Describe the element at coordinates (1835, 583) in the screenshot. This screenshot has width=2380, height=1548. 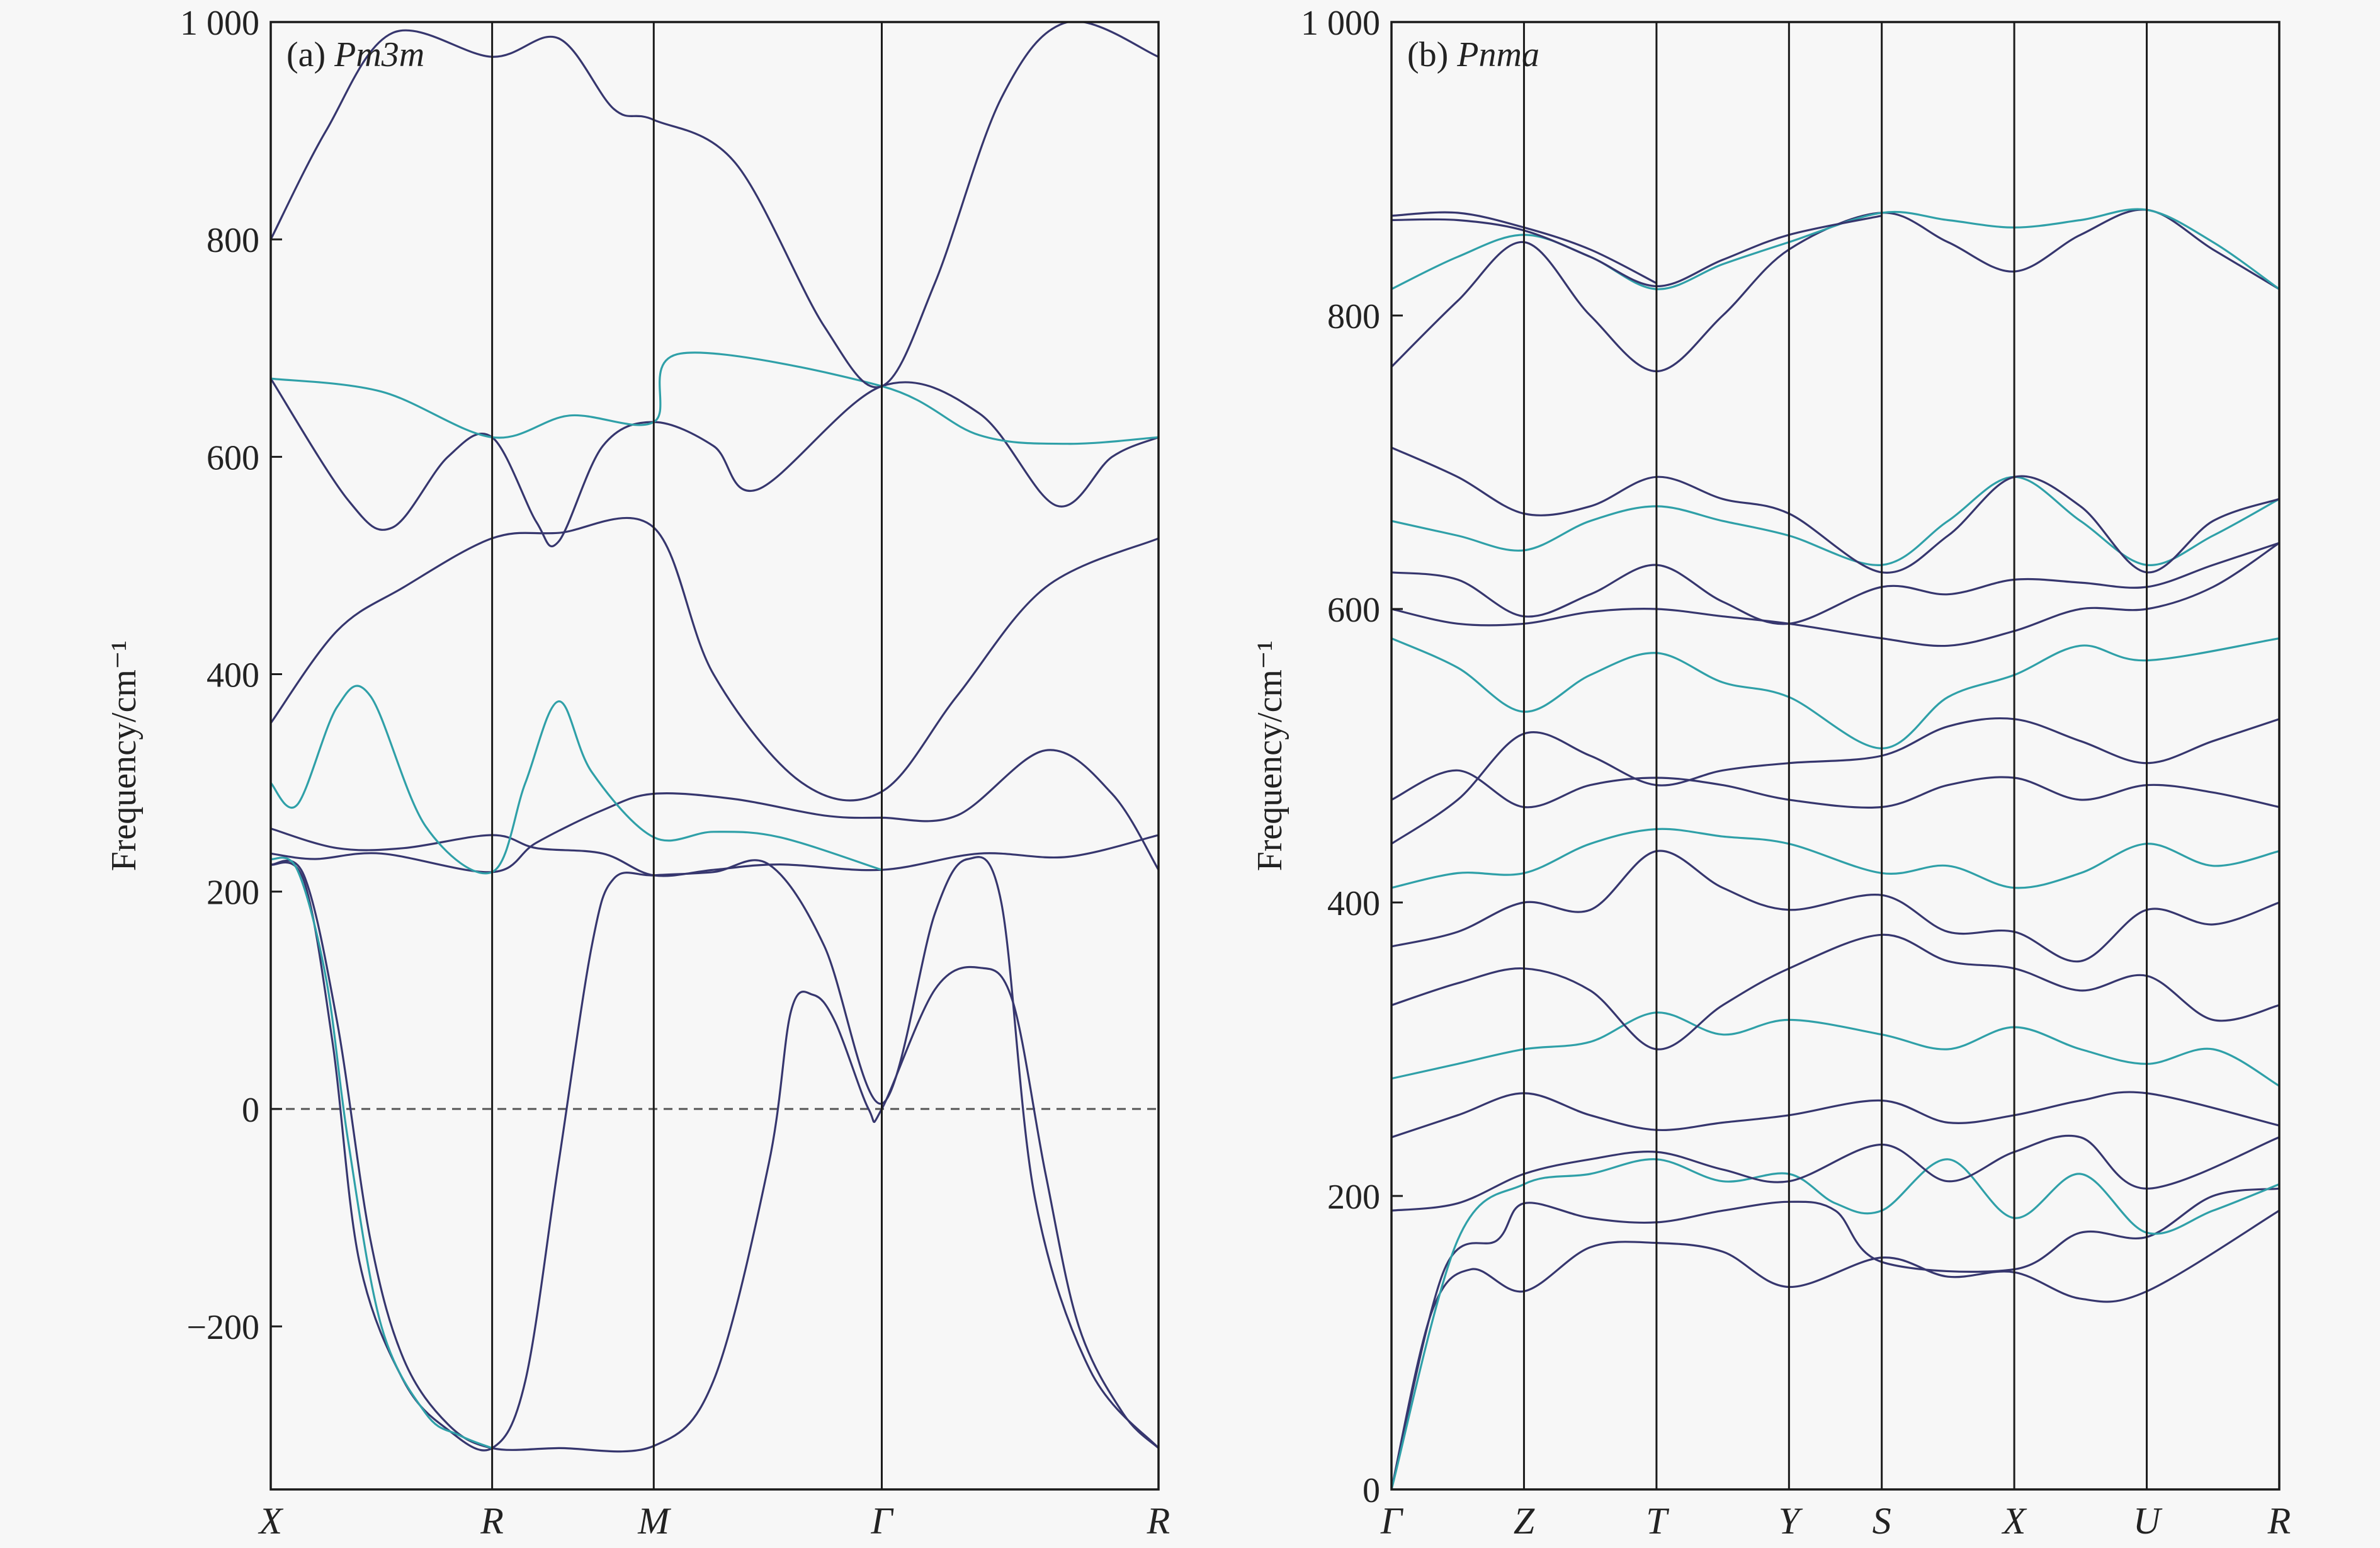
I see `phonon-band-band-b14` at that location.